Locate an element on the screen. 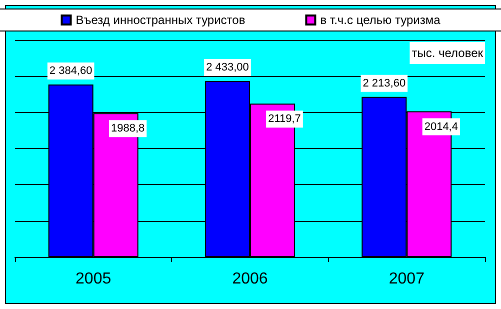  x-tick-label: 2005 is located at coordinates (94, 279).